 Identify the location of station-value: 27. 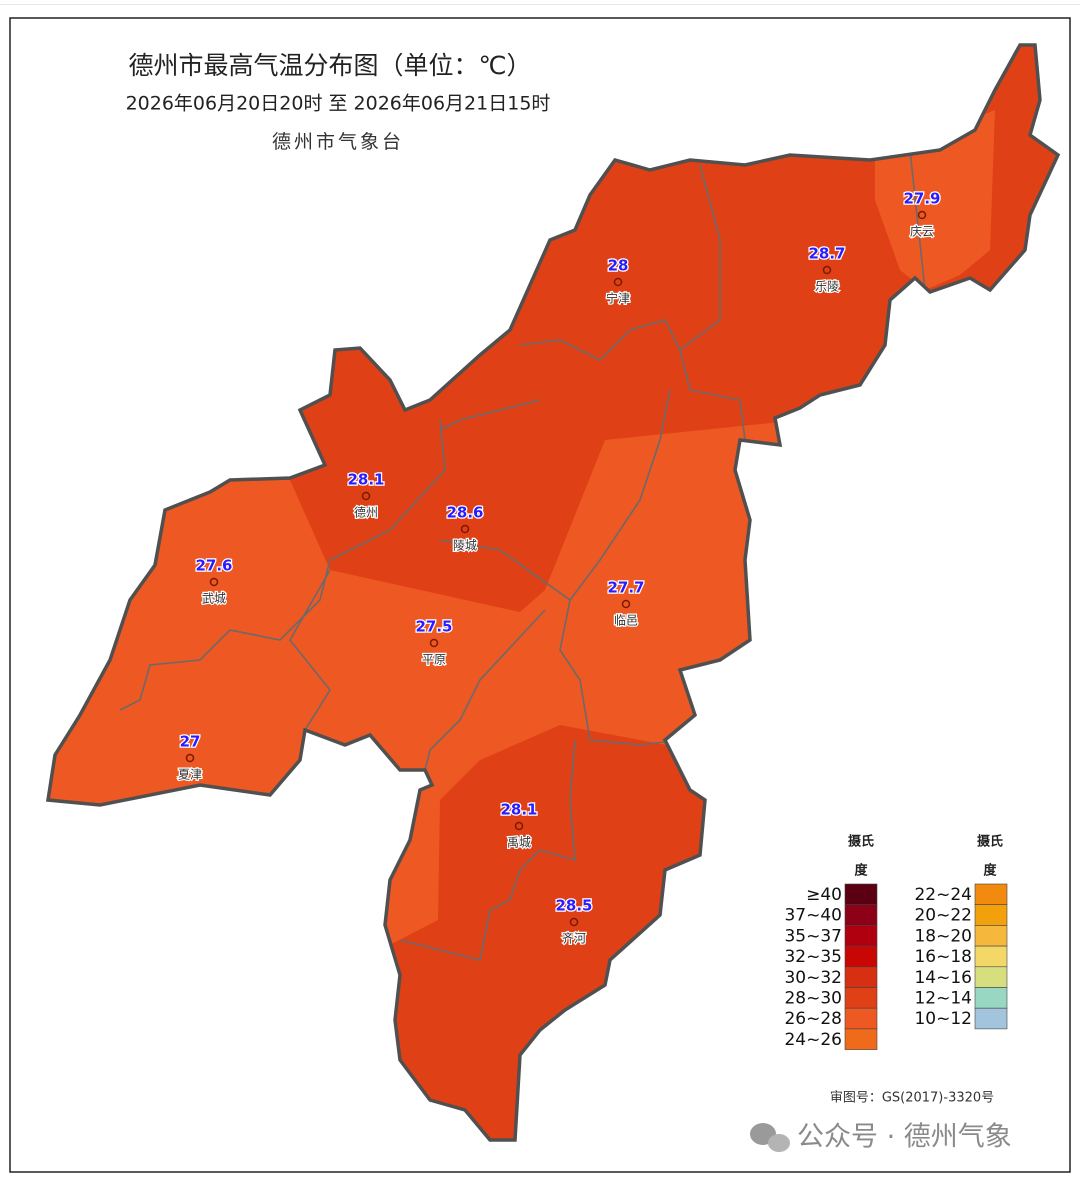
(190, 742).